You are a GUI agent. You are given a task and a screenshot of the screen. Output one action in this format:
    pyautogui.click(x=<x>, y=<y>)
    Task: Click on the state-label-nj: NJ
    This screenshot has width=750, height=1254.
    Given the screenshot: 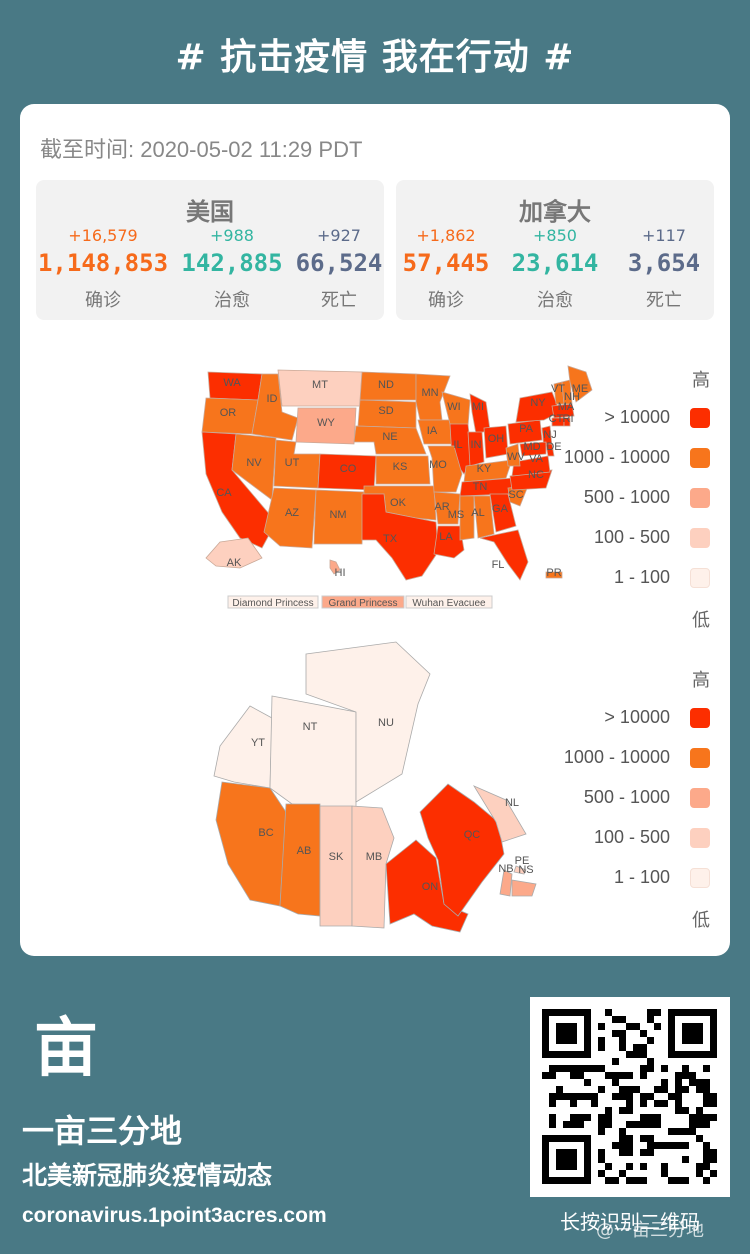 What is the action you would take?
    pyautogui.click(x=549, y=435)
    